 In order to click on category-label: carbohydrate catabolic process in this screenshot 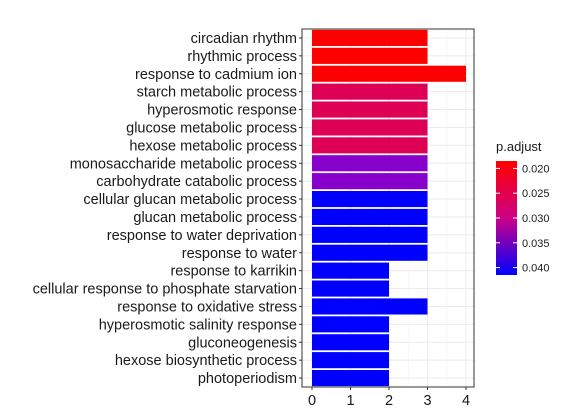, I will do `click(196, 182)`.